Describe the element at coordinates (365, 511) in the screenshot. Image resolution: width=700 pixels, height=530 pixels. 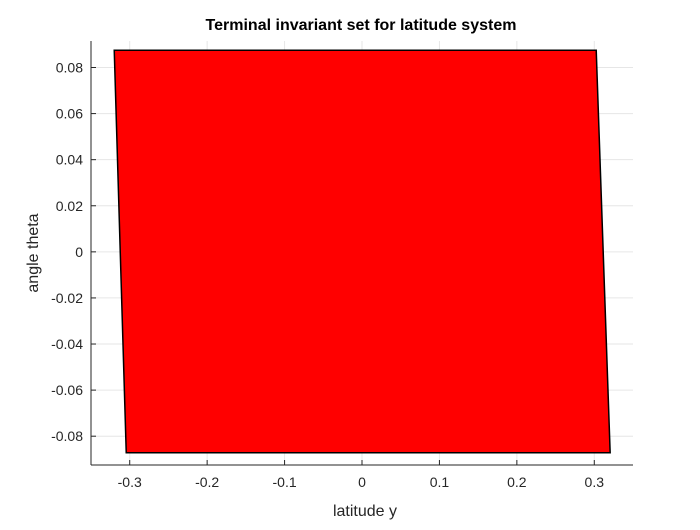
I see `x-axis-label: latitude y` at that location.